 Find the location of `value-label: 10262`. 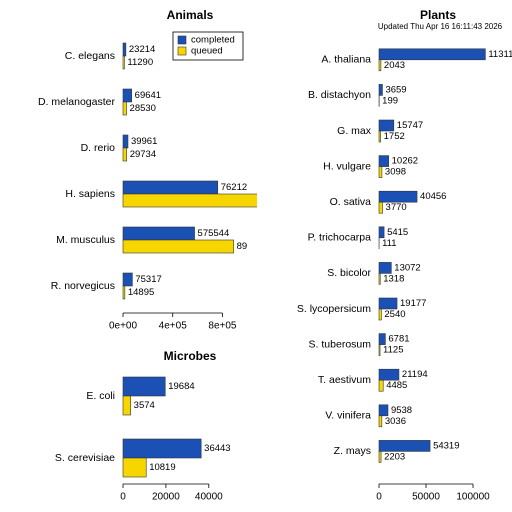

value-label: 10262 is located at coordinates (405, 161).